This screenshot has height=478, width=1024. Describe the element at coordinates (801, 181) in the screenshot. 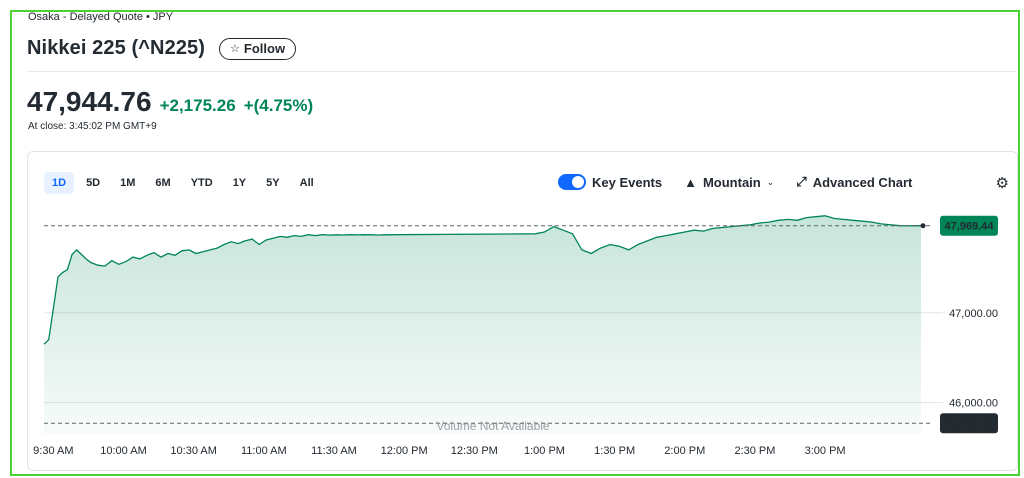

I see `expand-arrows-icon: ⤢` at that location.